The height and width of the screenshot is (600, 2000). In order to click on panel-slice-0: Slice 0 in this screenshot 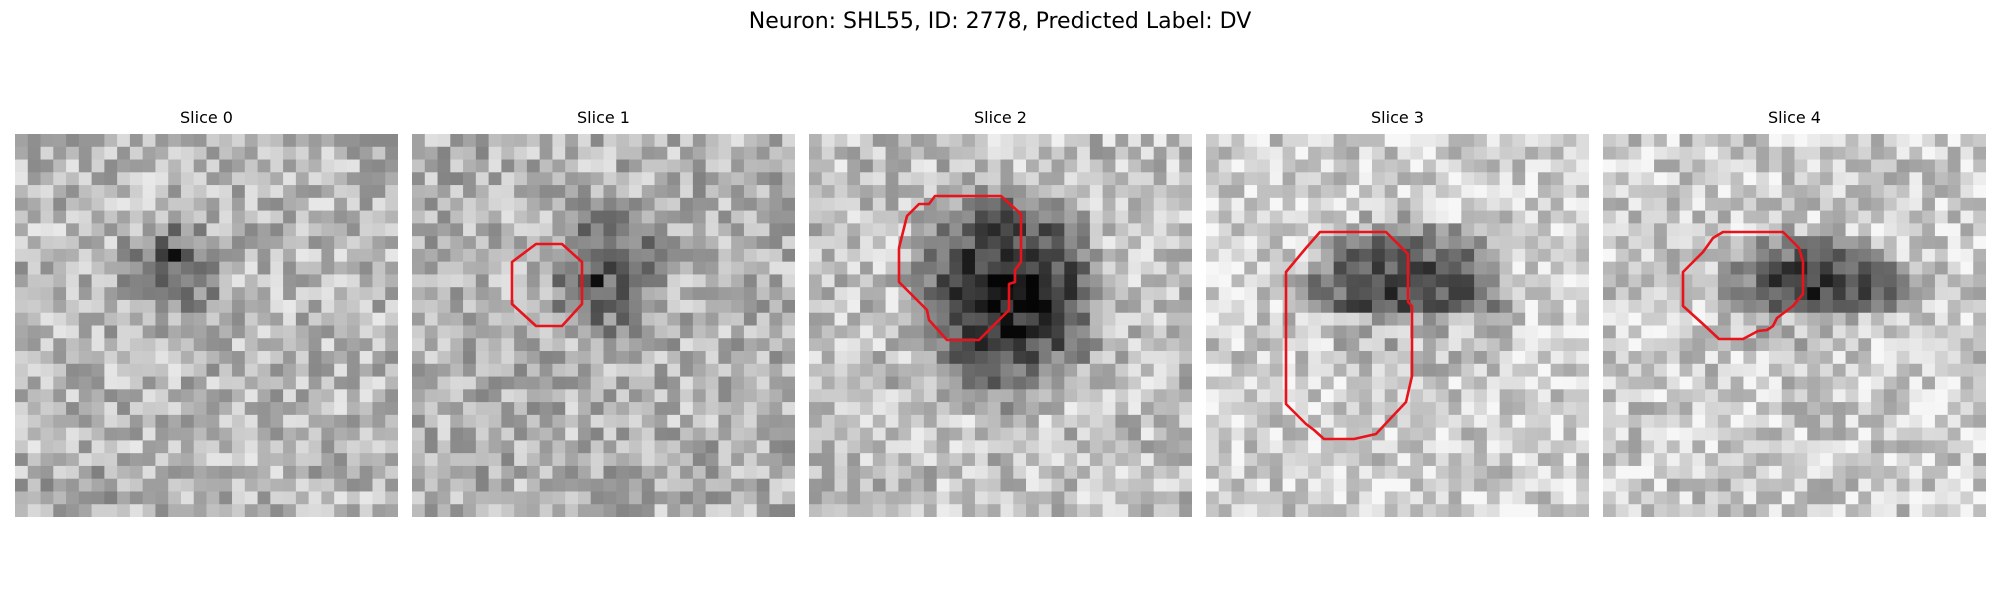, I will do `click(206, 312)`.